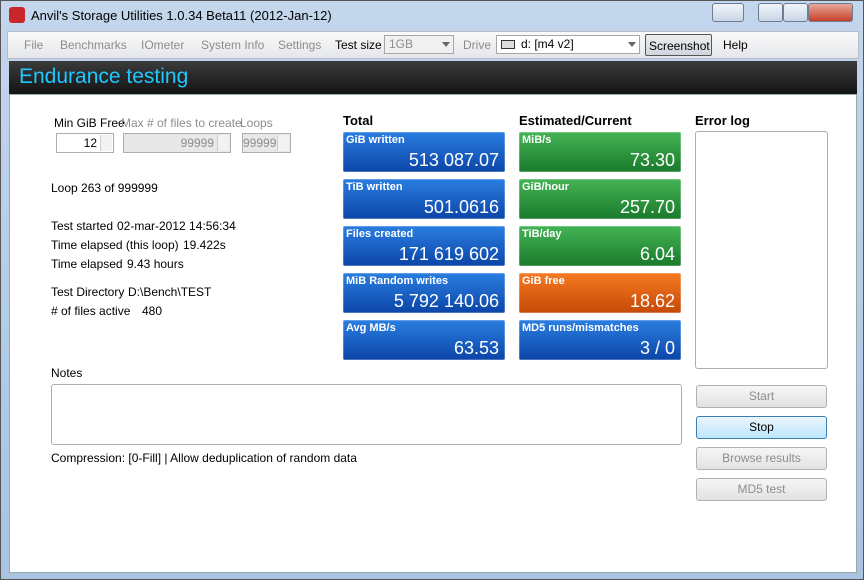  I want to click on tile-label: GiB written, so click(375, 140).